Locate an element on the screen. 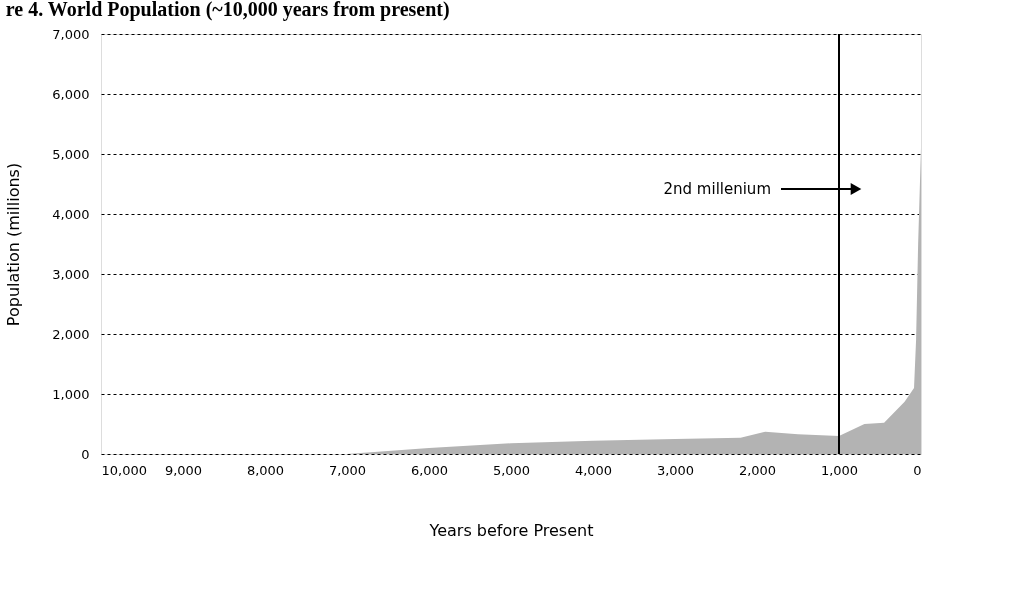  x-tick-label: 5,000 is located at coordinates (511, 470).